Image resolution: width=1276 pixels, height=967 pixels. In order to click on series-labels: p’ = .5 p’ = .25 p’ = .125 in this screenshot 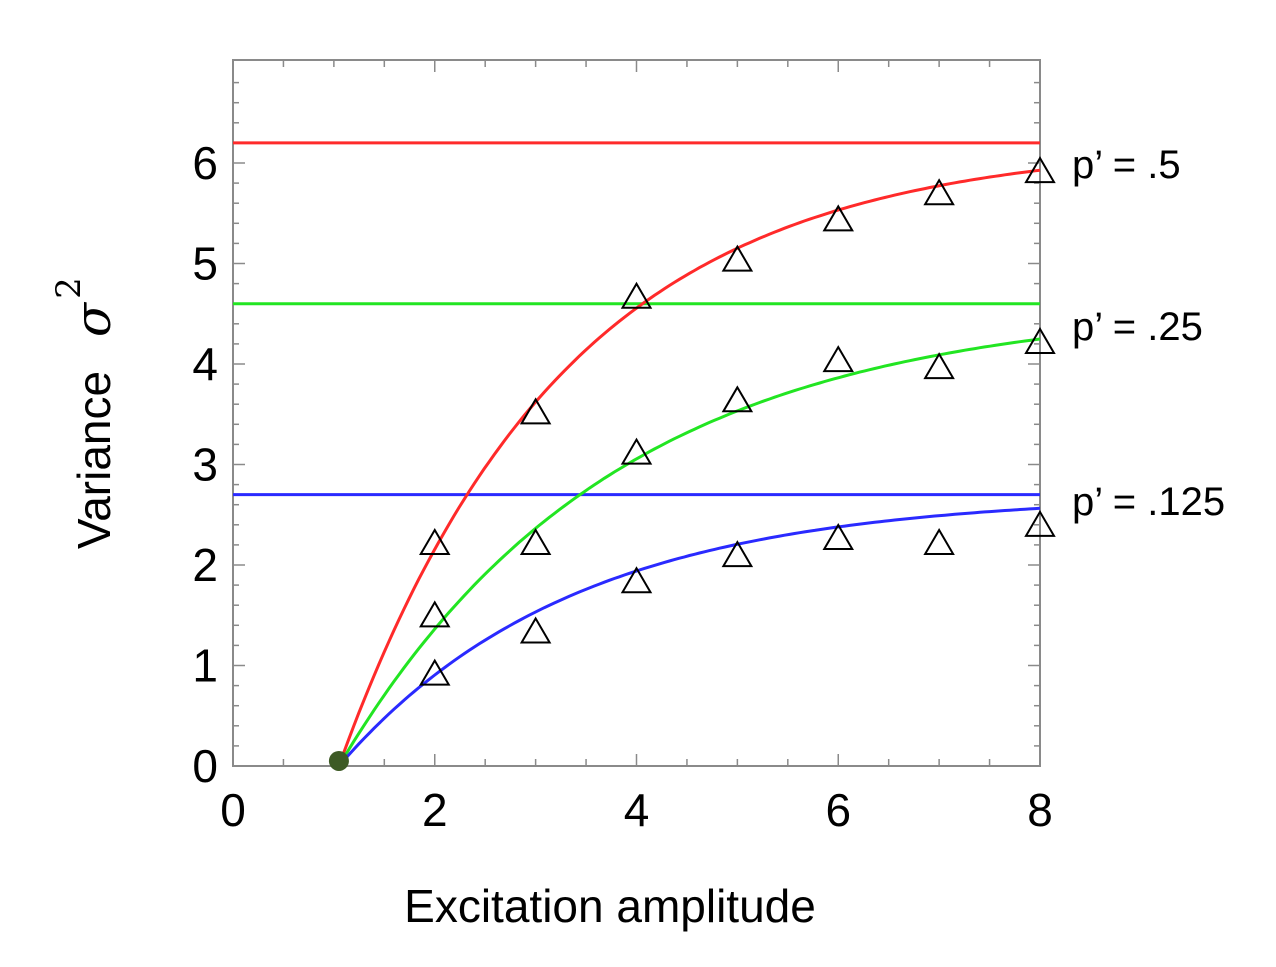, I will do `click(1148, 333)`.